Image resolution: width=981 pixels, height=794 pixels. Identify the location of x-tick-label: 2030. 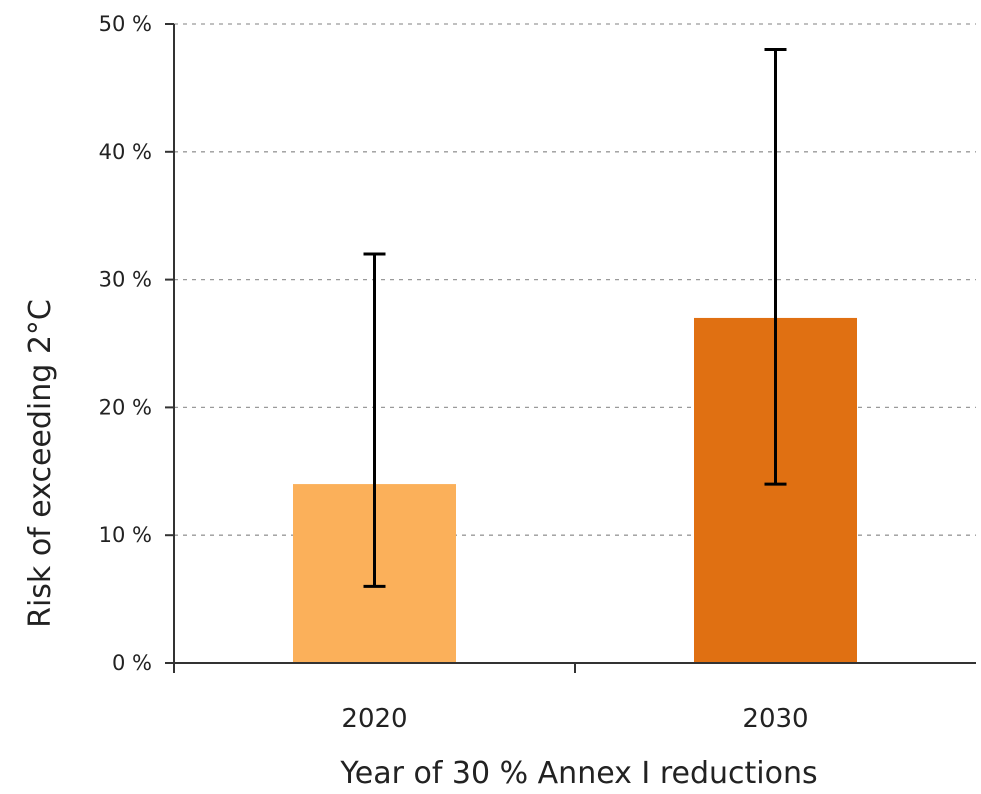
(775, 719).